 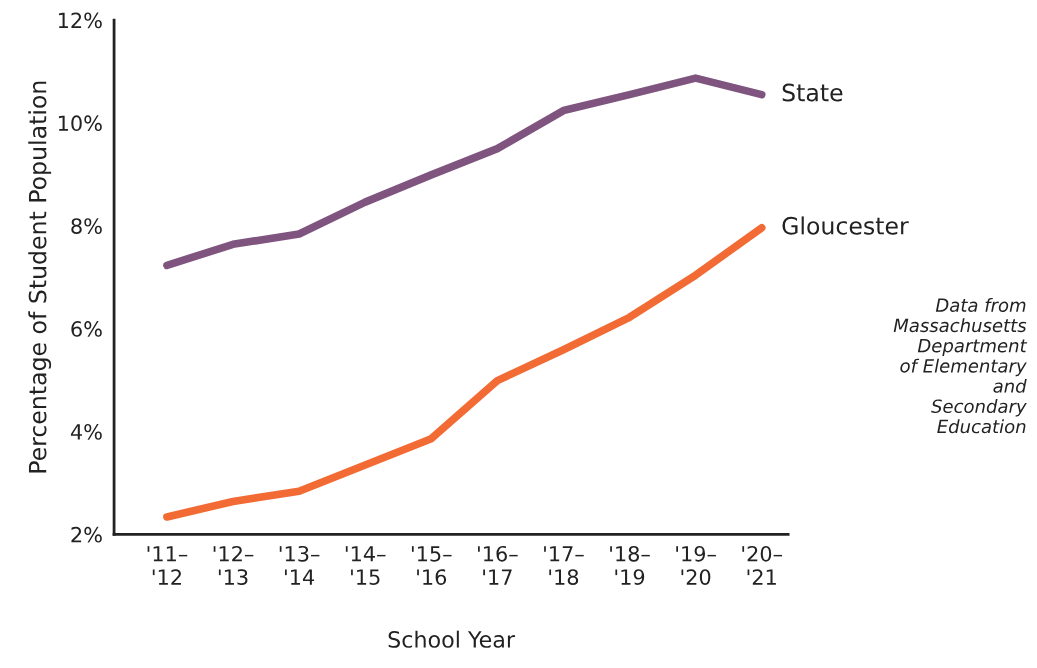 I want to click on x-tick-label: '18– '19, so click(x=630, y=565).